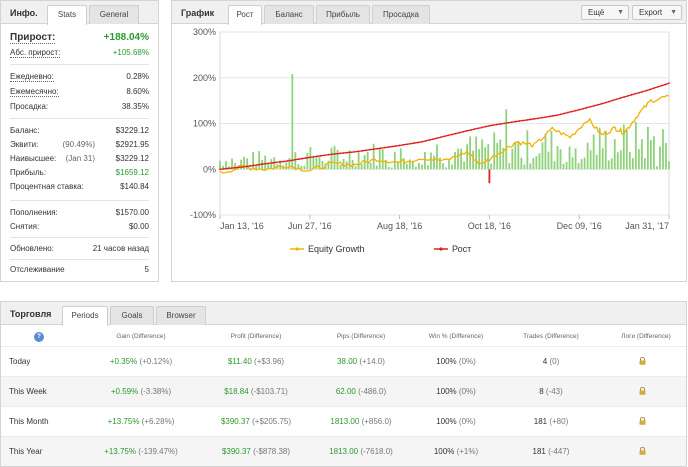 This screenshot has width=688, height=467. I want to click on export-button: Export ▼, so click(657, 12).